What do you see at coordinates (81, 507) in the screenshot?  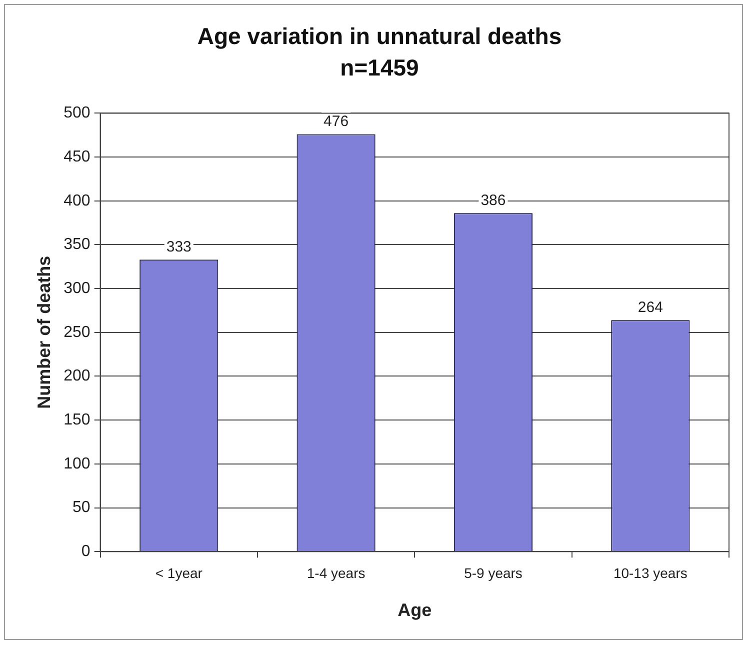 I see `y-tick-label: 50` at bounding box center [81, 507].